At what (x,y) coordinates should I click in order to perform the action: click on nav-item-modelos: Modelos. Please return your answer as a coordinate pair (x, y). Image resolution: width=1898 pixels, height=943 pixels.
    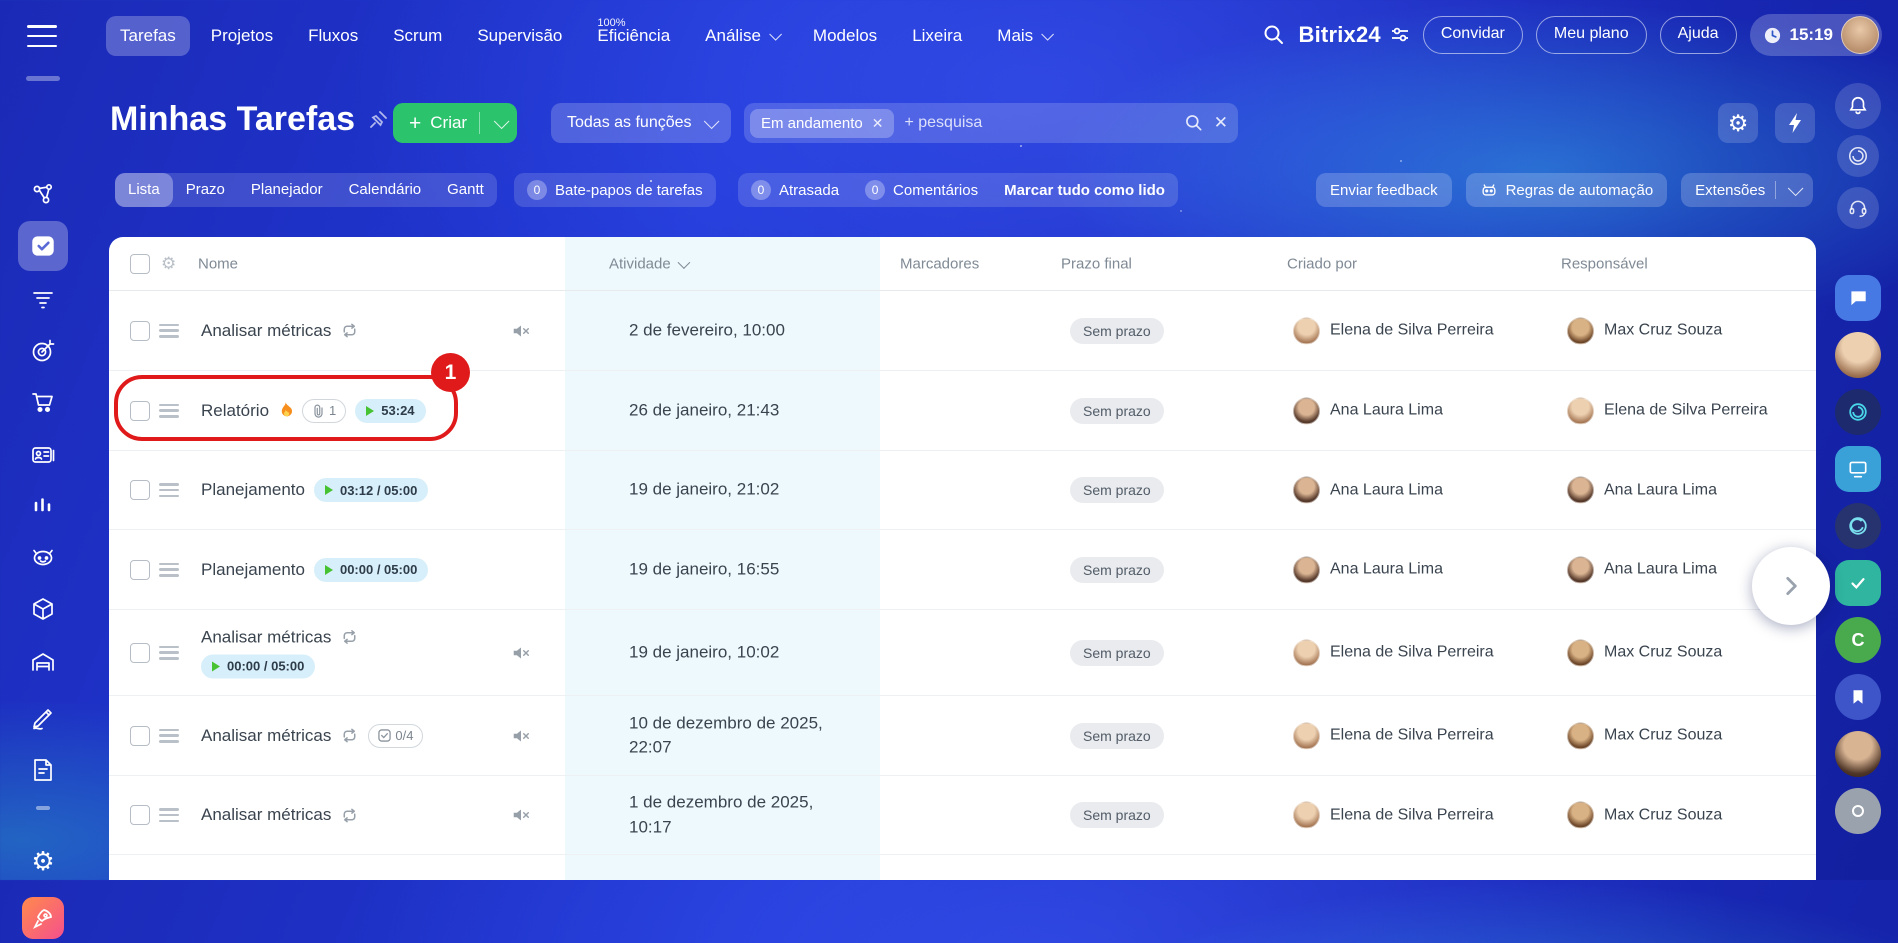
    Looking at the image, I should click on (845, 35).